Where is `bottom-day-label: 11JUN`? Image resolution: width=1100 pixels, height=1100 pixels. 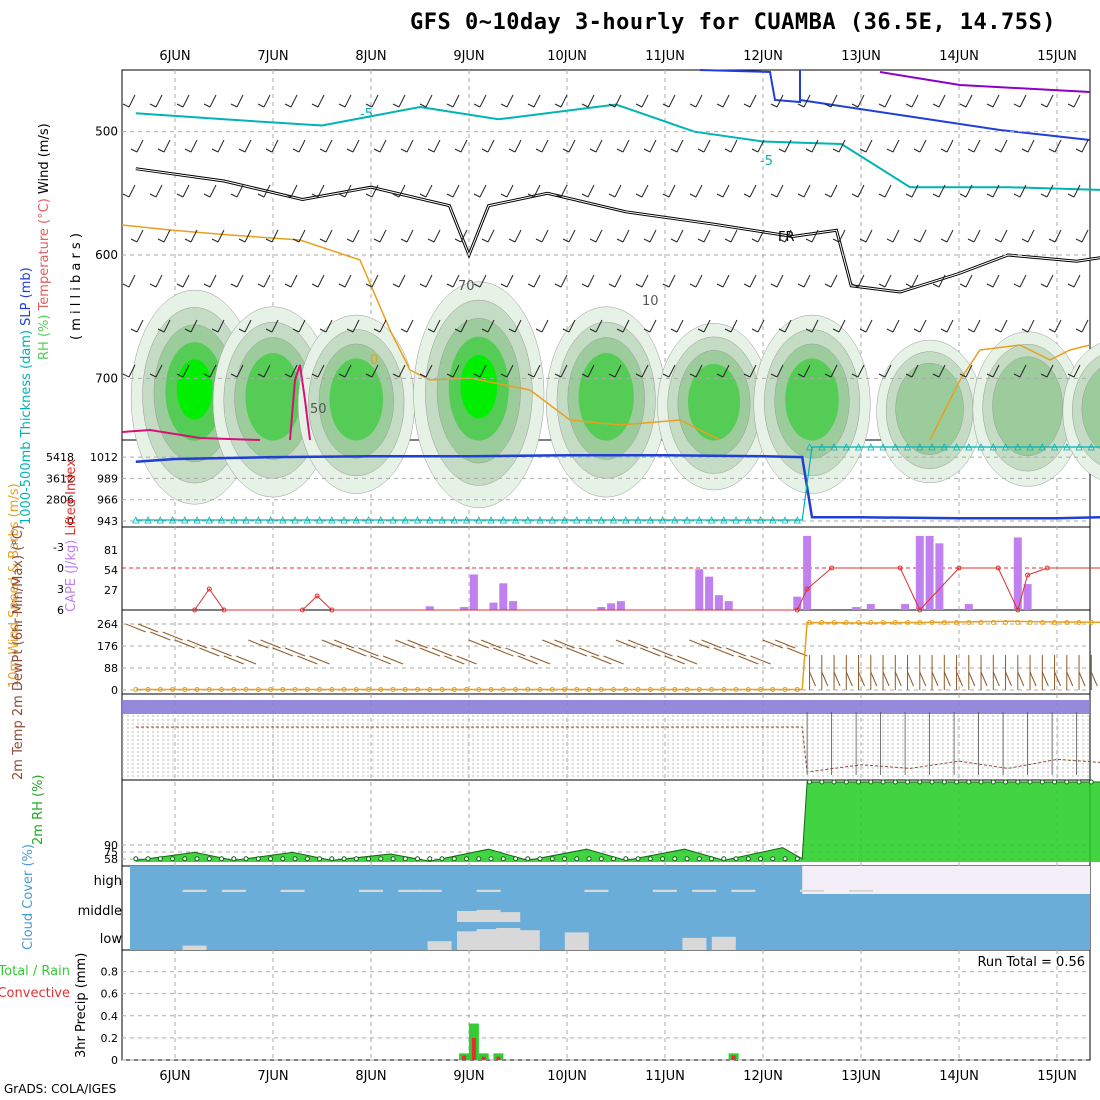
bottom-day-label: 11JUN is located at coordinates (665, 1076).